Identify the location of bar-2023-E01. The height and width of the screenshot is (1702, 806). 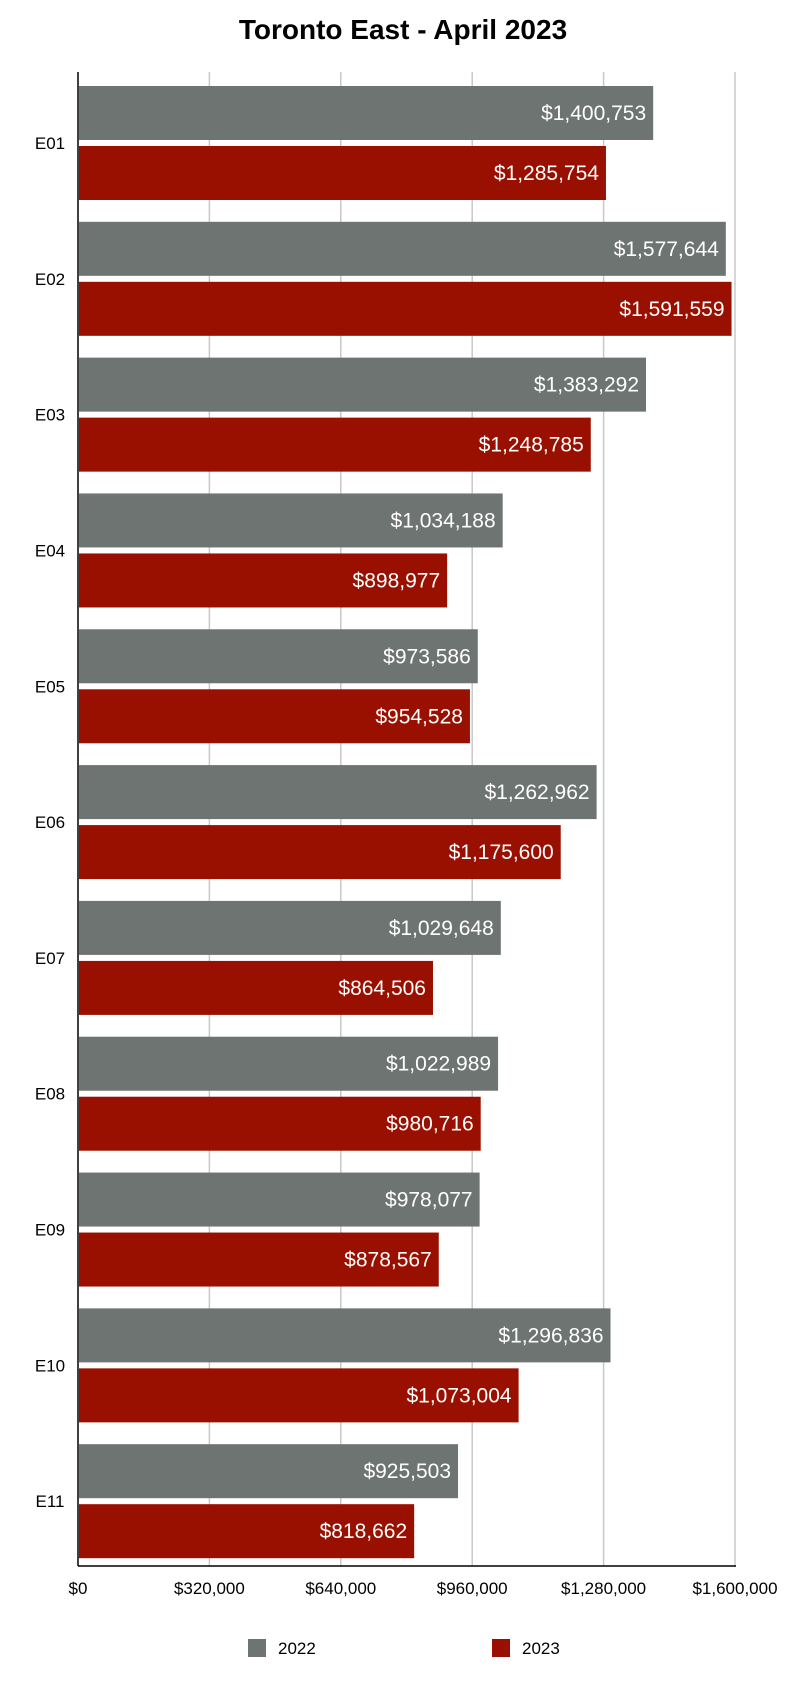
(342, 173).